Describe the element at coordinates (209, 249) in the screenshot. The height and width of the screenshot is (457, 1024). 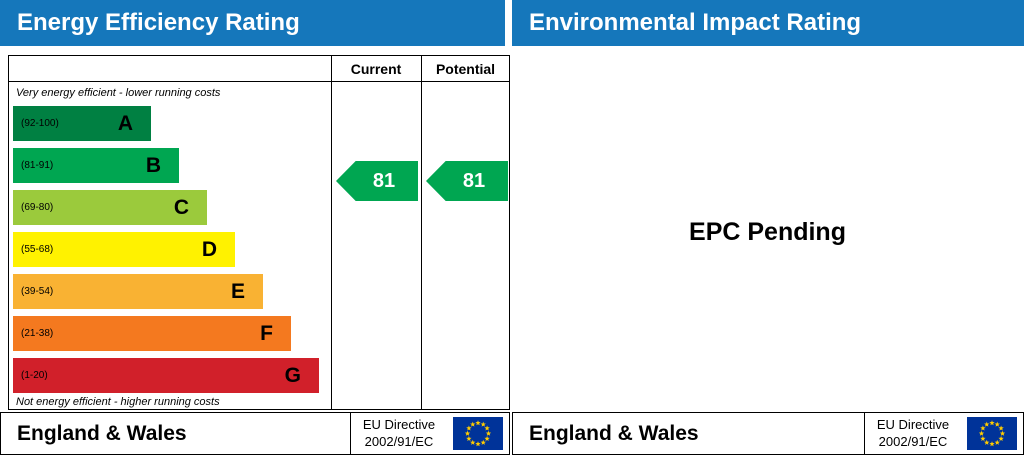
I see `band-letter: D` at that location.